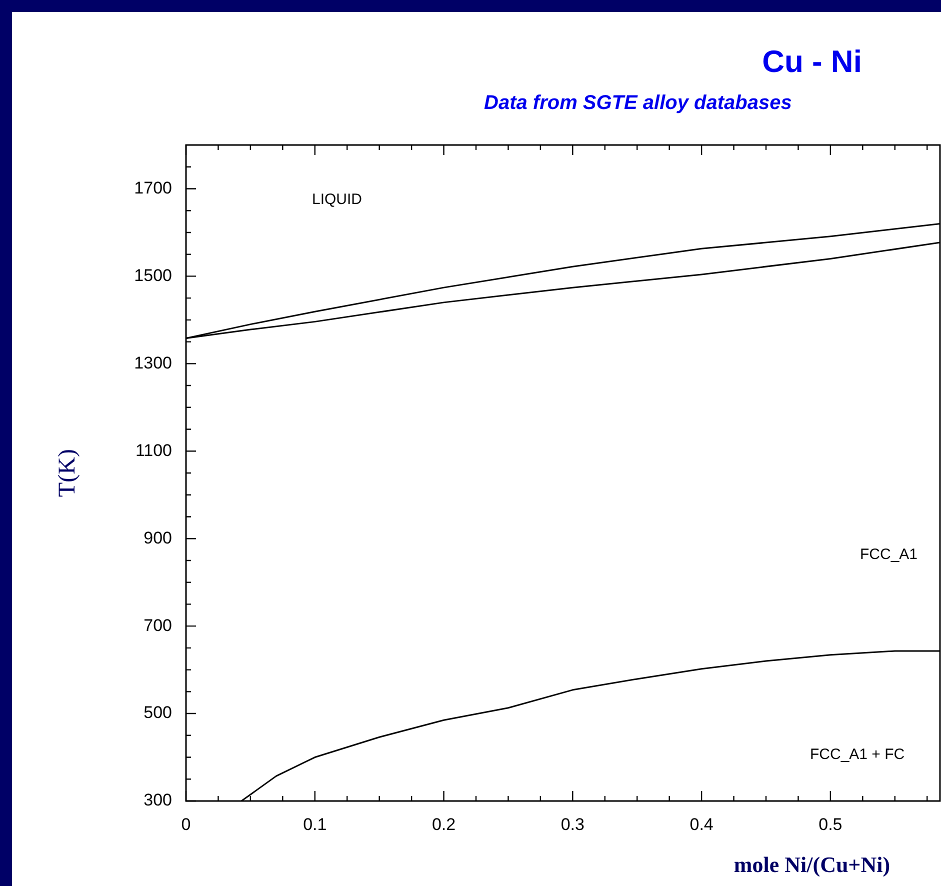 The height and width of the screenshot is (886, 941). I want to click on y-axis-title: T(K), so click(68, 473).